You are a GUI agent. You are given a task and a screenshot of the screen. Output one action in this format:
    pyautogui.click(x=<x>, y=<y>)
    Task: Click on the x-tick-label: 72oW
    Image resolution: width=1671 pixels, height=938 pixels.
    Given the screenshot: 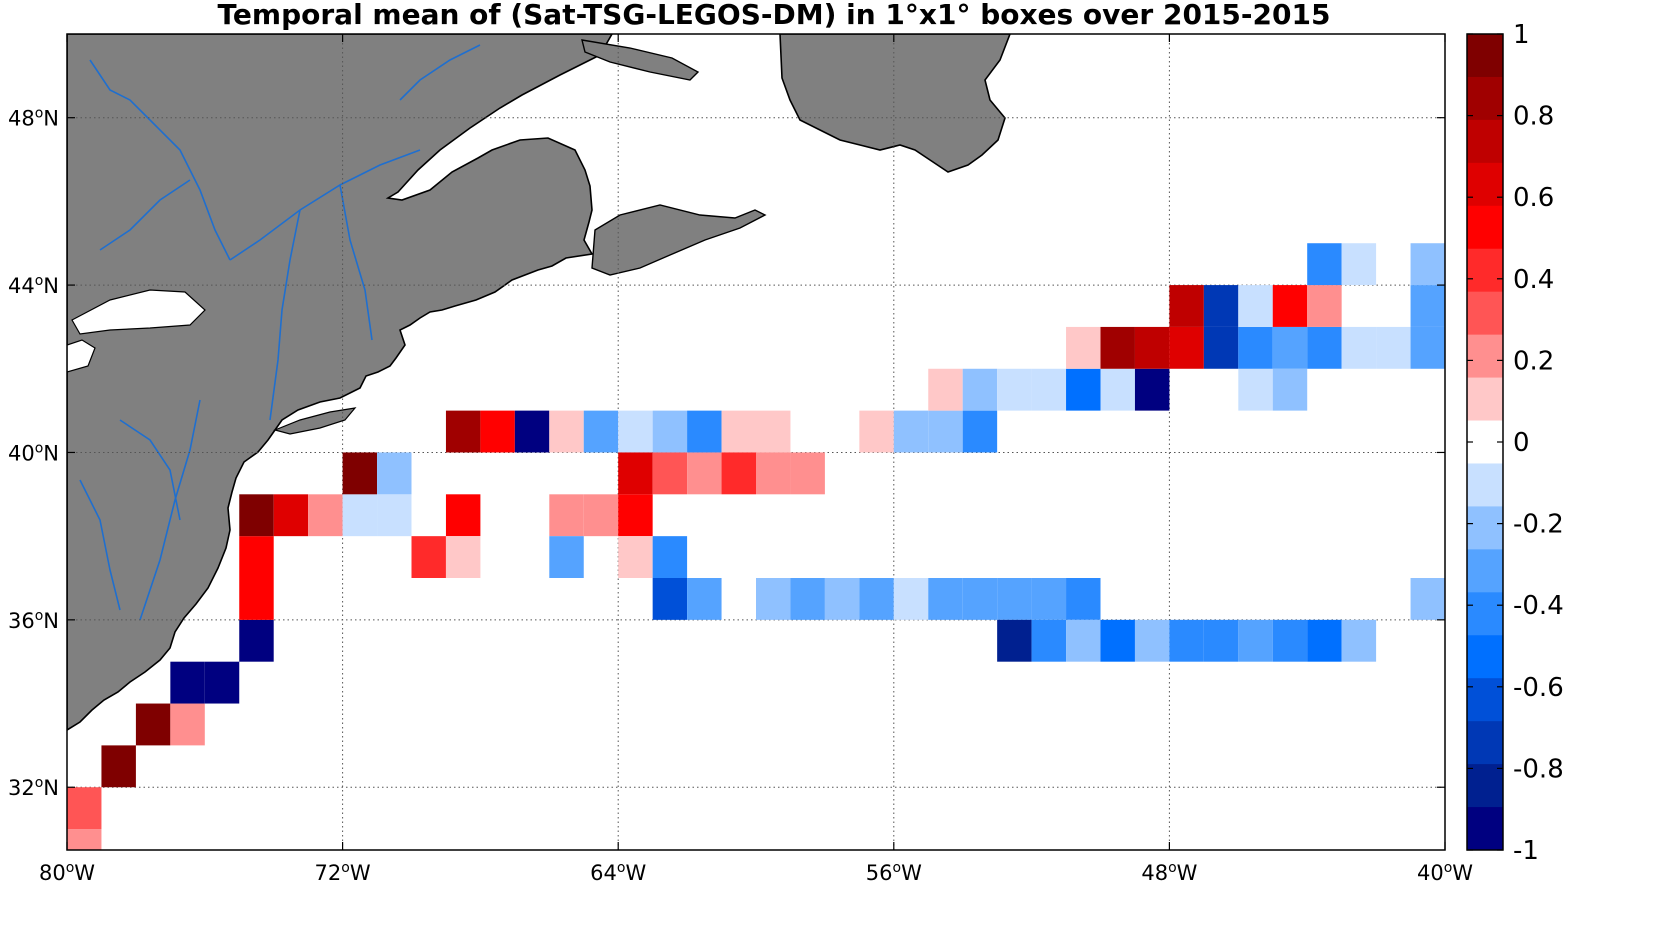 What is the action you would take?
    pyautogui.click(x=343, y=872)
    